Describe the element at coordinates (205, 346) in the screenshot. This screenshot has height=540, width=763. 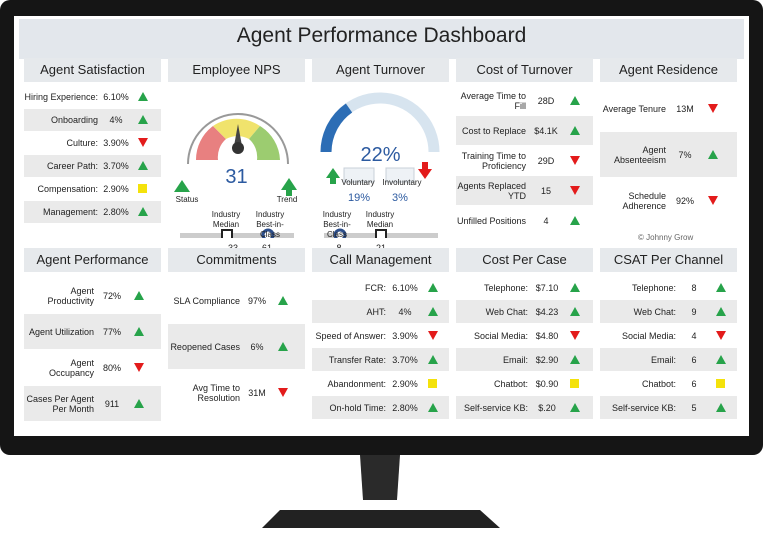
I see `metric-label: Reopened Cases` at that location.